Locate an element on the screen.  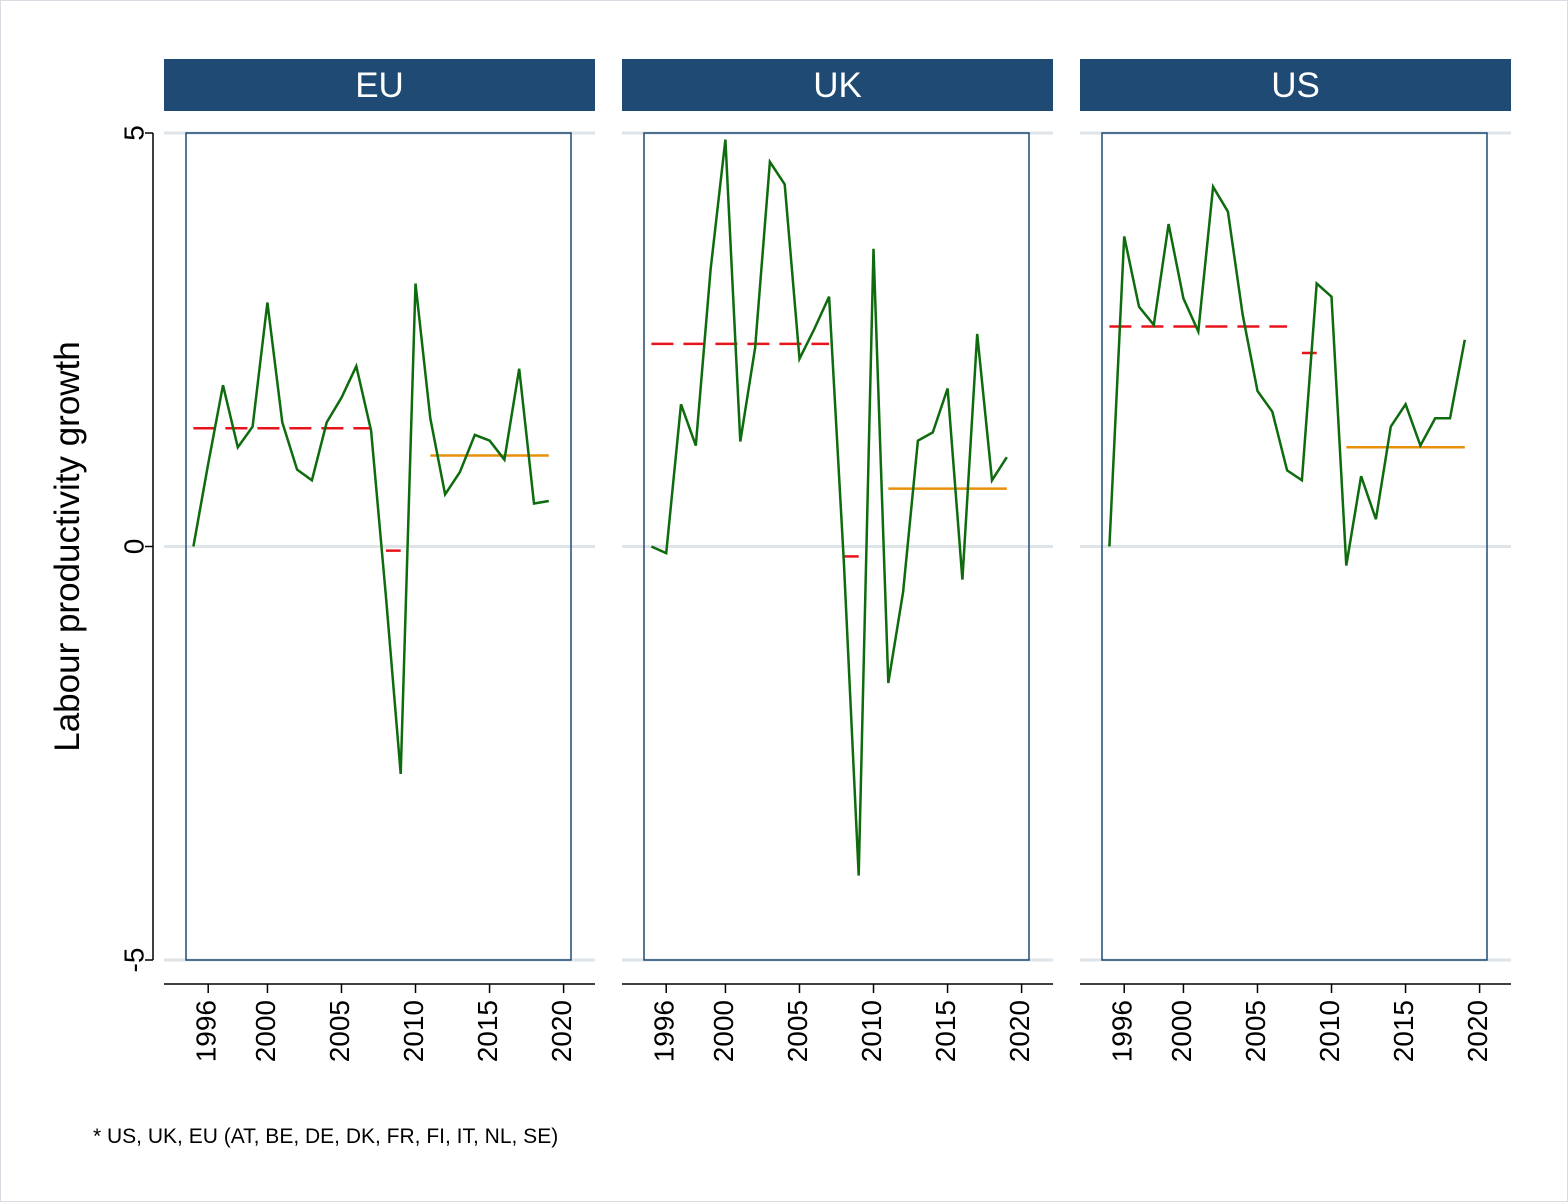
panel-title: US is located at coordinates (1295, 85).